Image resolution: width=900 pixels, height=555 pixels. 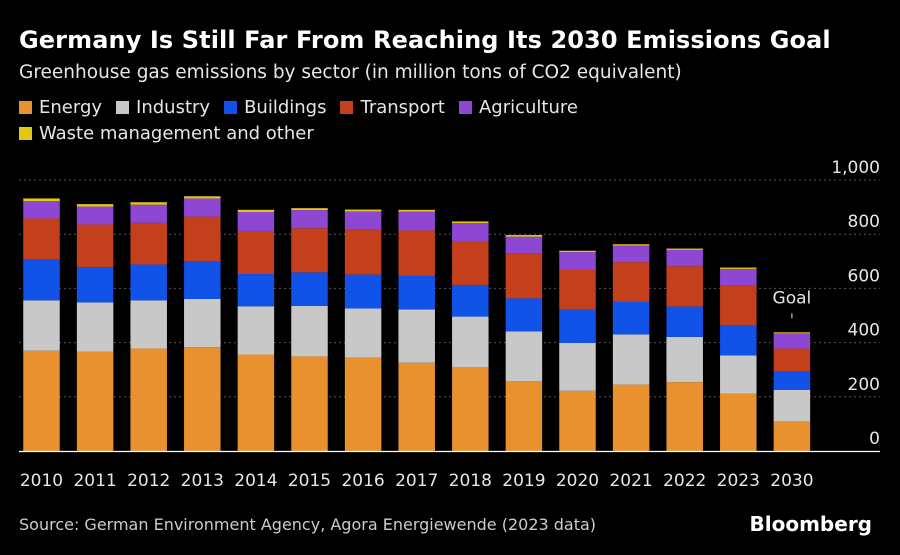 I want to click on legend-label: Buildings, so click(x=285, y=107).